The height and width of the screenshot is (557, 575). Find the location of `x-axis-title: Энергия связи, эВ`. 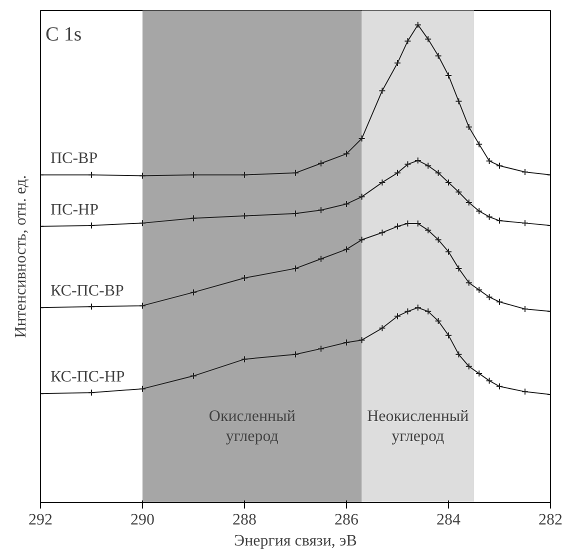

x-axis-title: Энергия связи, эВ is located at coordinates (295, 541).